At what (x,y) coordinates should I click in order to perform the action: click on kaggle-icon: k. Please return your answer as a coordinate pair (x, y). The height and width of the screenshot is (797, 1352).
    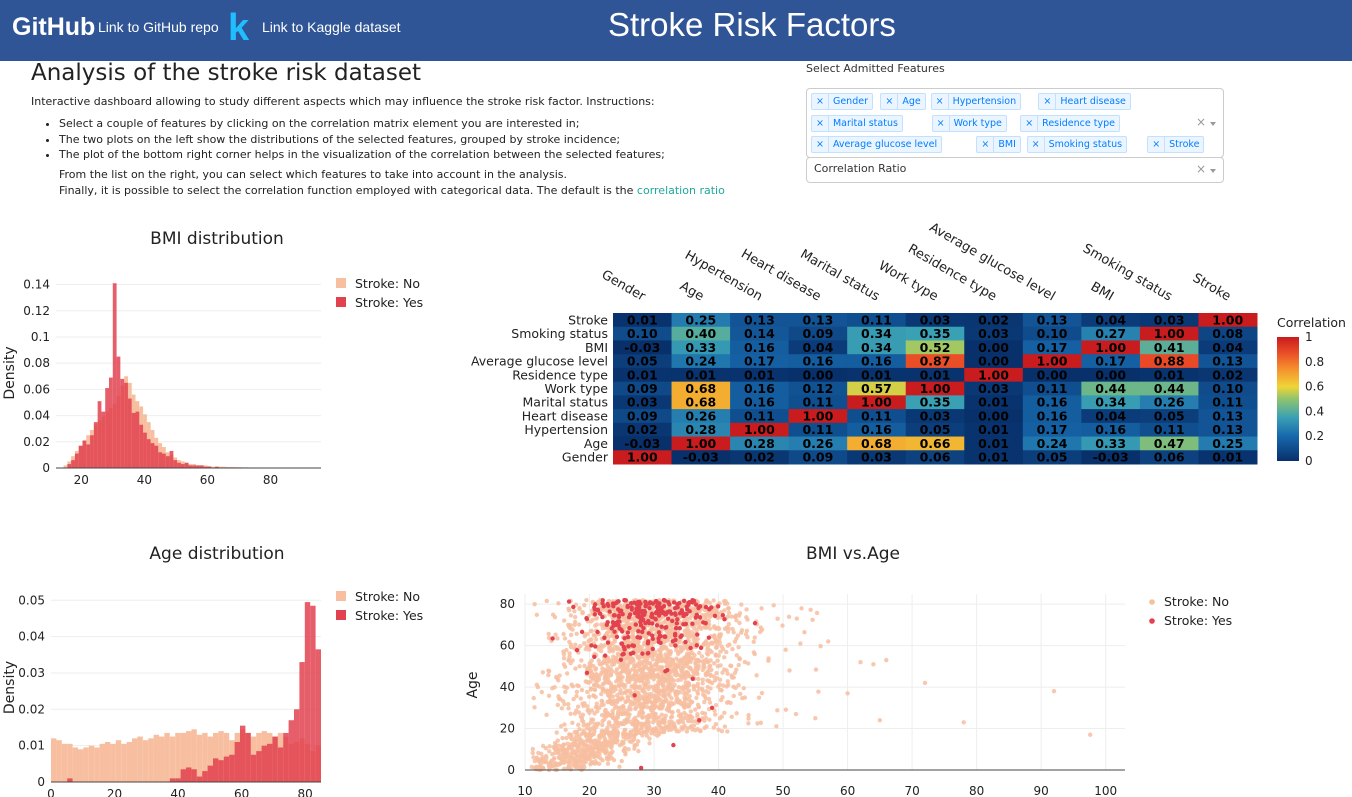
    Looking at the image, I should click on (239, 28).